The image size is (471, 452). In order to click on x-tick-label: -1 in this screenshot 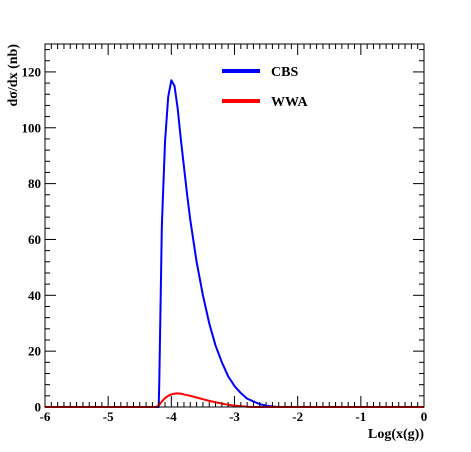, I will do `click(360, 416)`.